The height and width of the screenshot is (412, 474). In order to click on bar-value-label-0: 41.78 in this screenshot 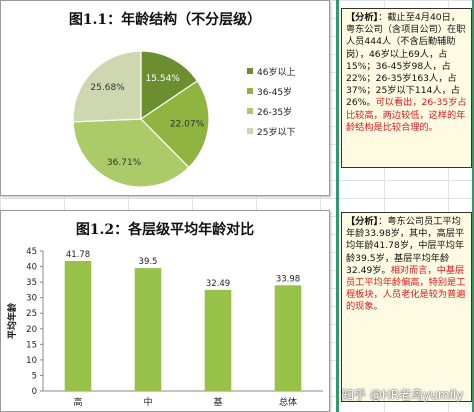, I will do `click(78, 255)`.